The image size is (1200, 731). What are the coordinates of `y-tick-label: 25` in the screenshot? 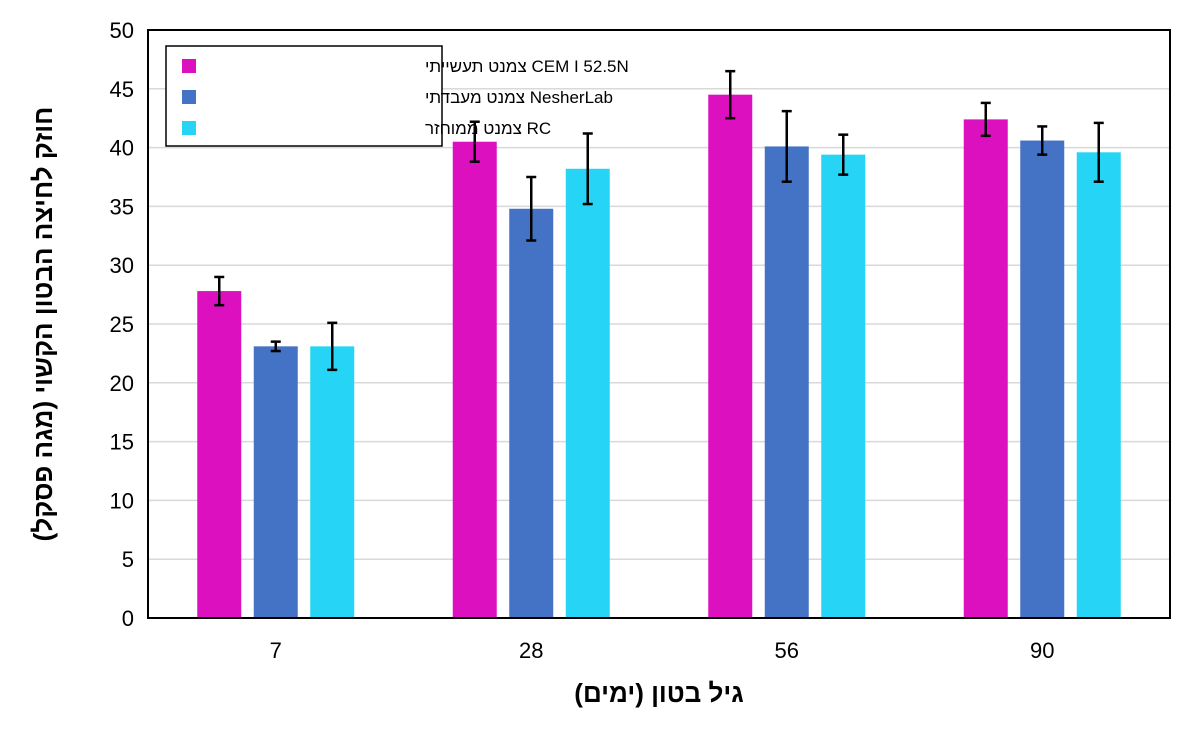 It's located at (122, 324).